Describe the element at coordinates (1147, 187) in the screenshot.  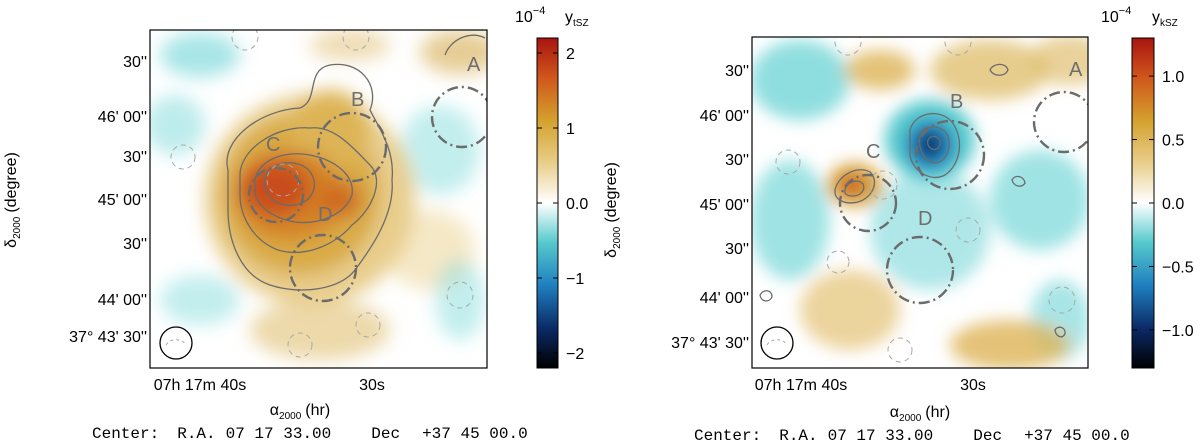
I see `ksz-colorbar: 1.0 0.5 0.0 −0.5 −1.0 10−4 ykSZ` at that location.